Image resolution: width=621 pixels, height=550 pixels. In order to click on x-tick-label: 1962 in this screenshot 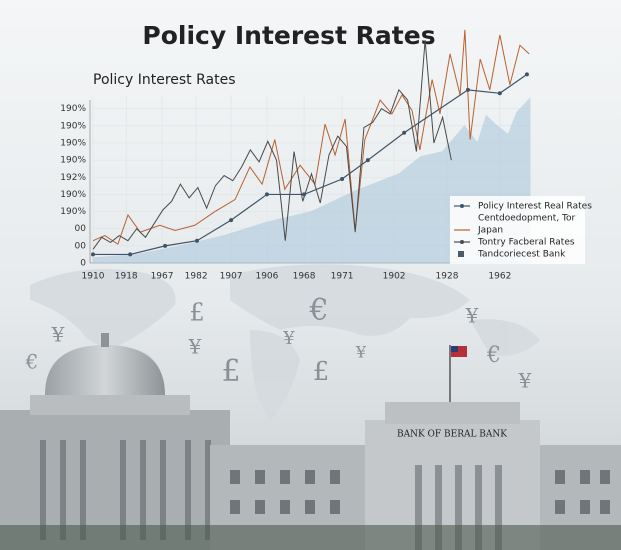, I will do `click(499, 277)`.